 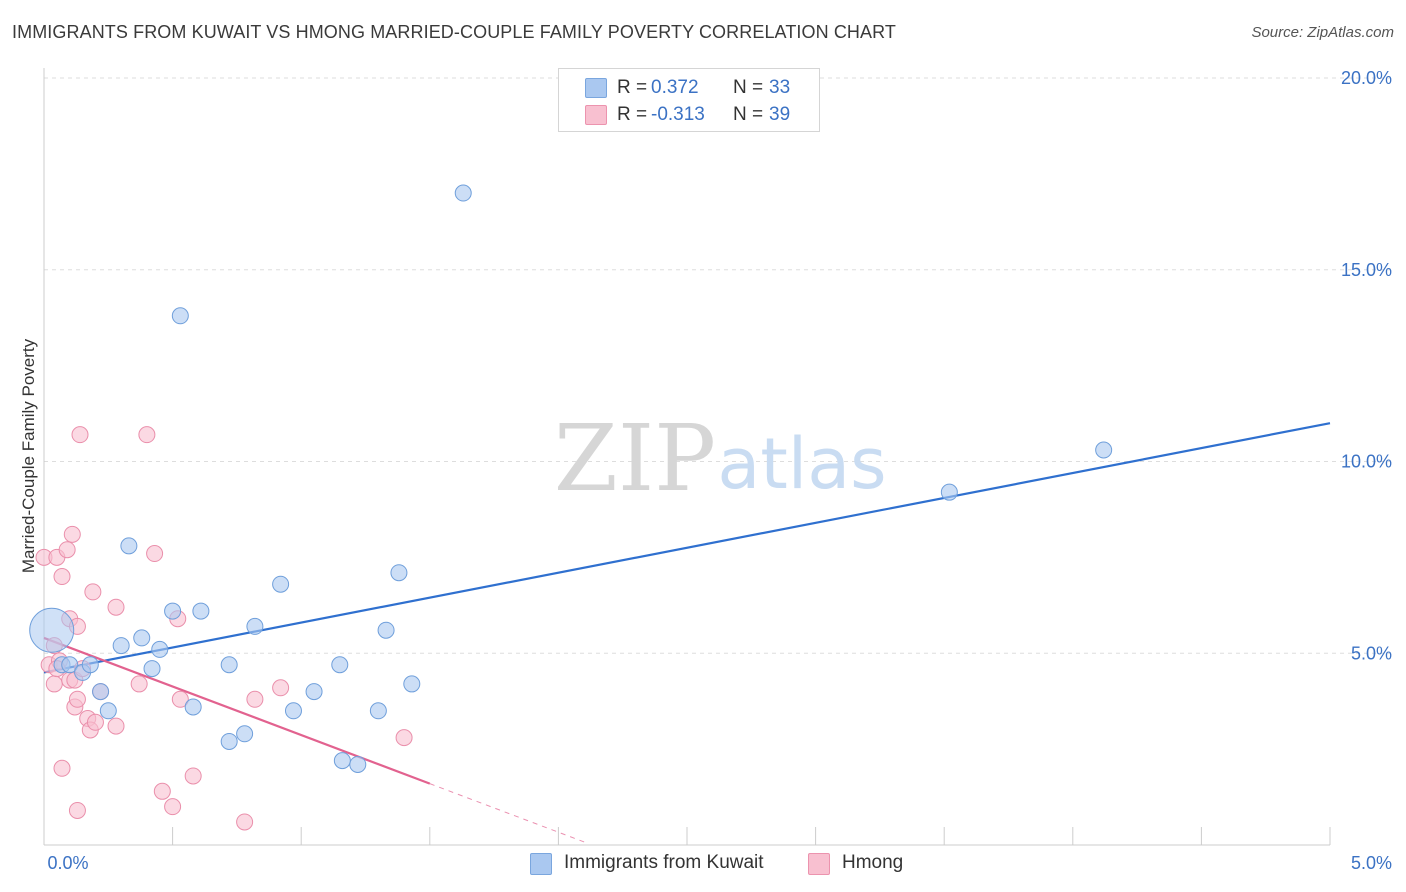 I want to click on series-label-hmong: Hmong, so click(x=873, y=862).